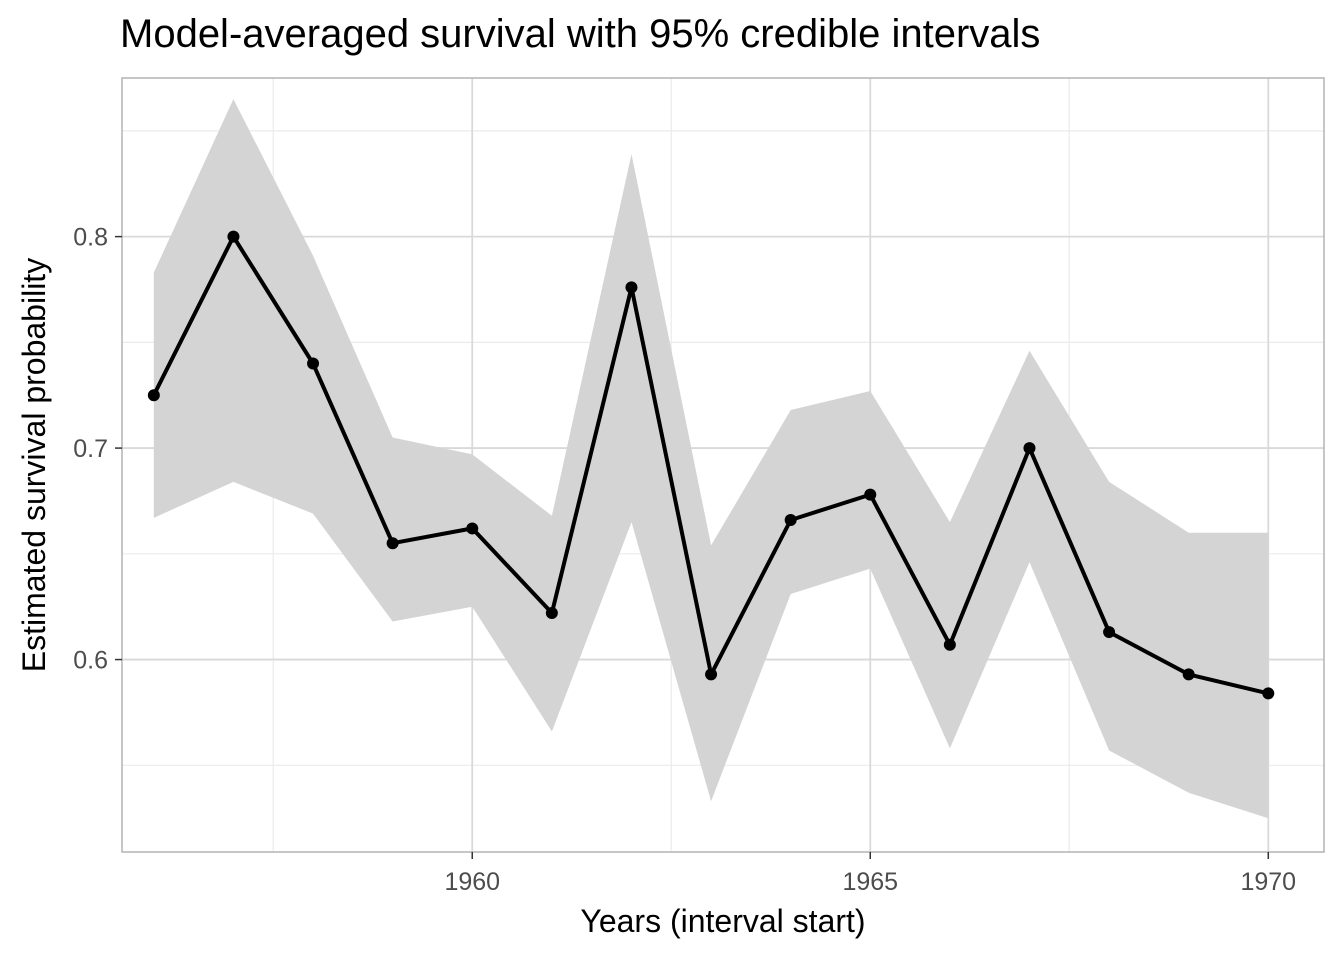 The image size is (1344, 960). I want to click on y-axis-ticks: 0.6 0.7 0.8, so click(97, 449).